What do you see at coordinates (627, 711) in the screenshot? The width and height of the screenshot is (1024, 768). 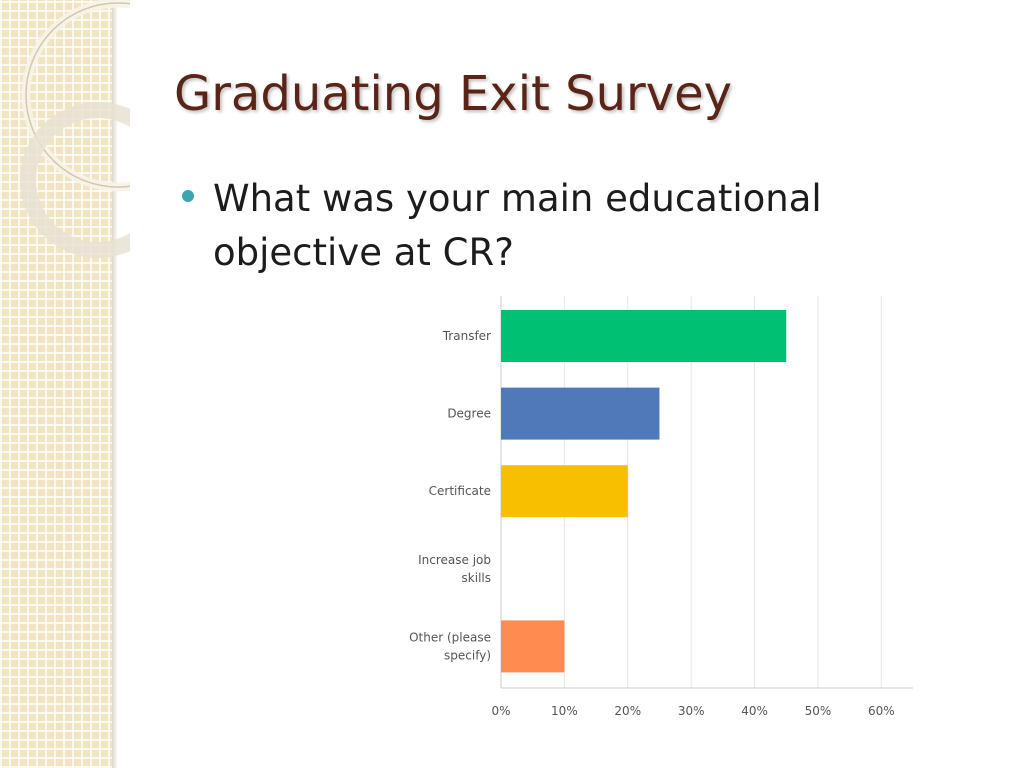 I see `x-tick-label: 20%` at bounding box center [627, 711].